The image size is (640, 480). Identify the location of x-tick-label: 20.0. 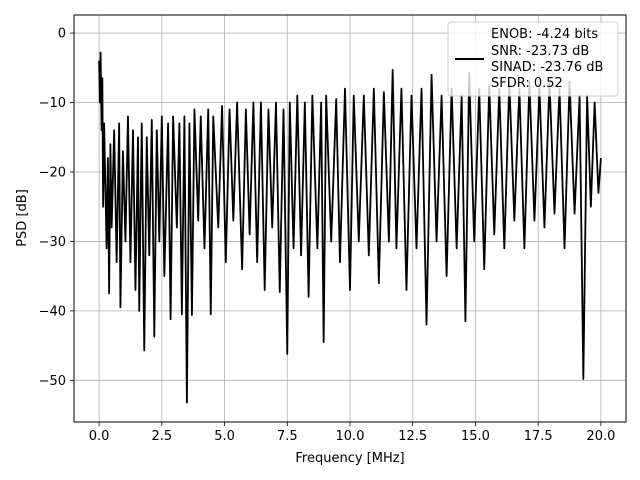
(600, 436).